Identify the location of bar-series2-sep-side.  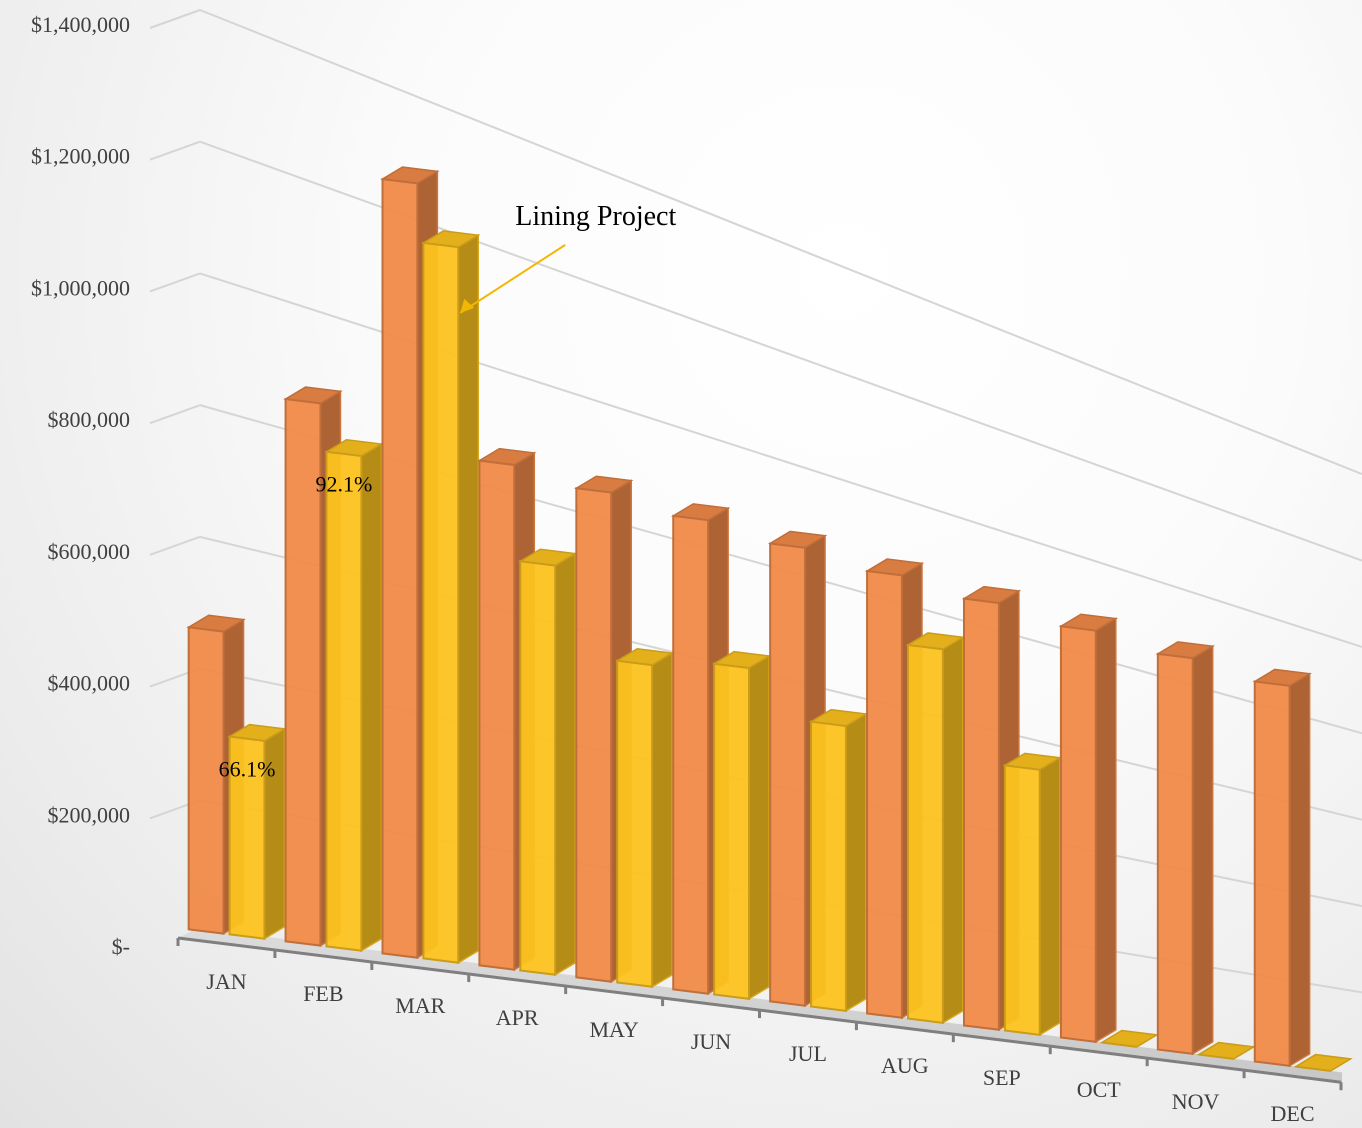
(1050, 896).